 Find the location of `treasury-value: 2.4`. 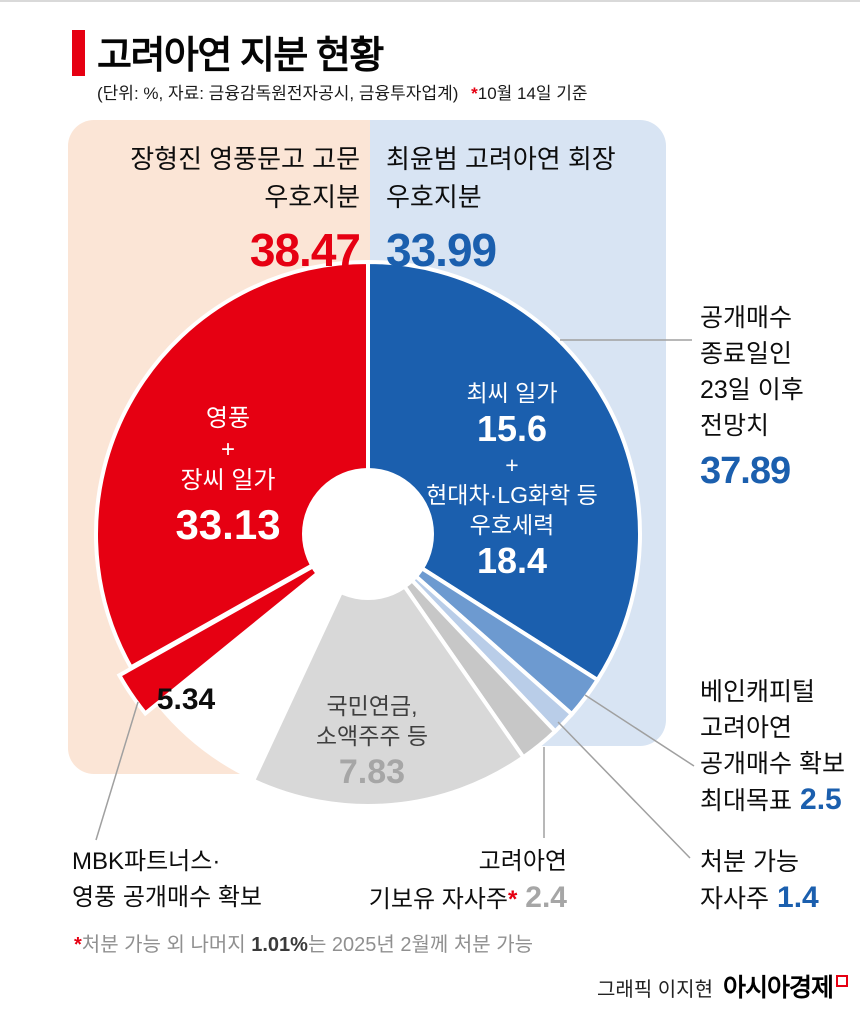

treasury-value: 2.4 is located at coordinates (546, 897).